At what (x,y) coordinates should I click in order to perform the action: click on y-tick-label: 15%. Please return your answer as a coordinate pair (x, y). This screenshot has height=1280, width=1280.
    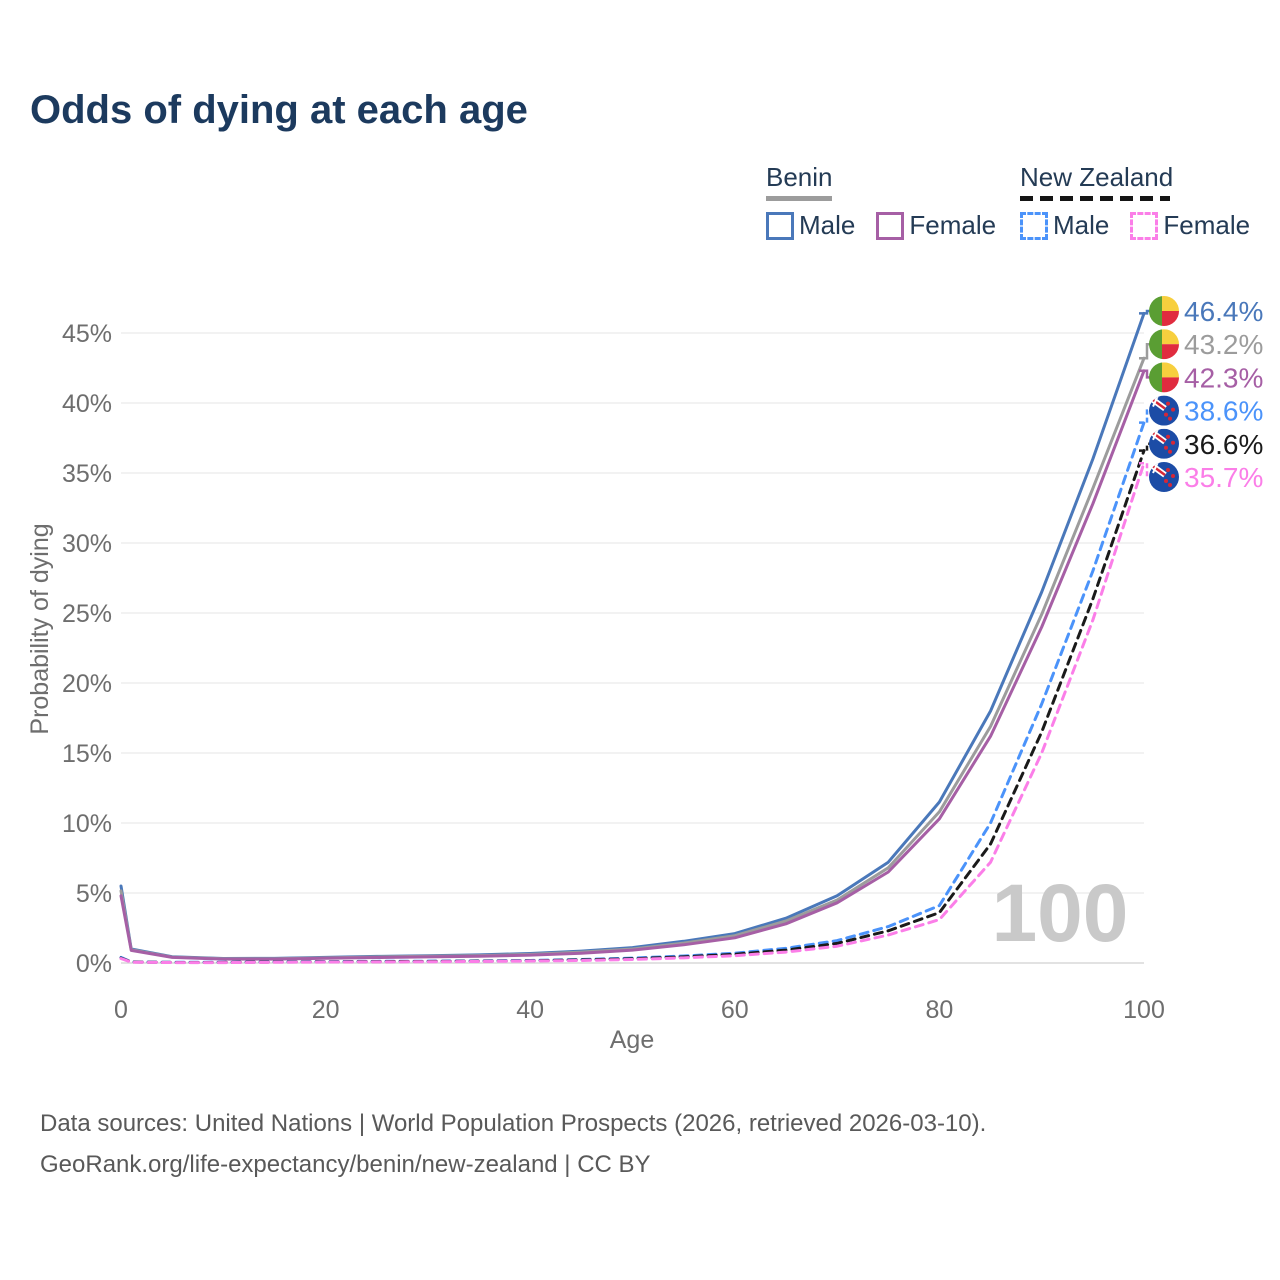
    Looking at the image, I should click on (87, 754).